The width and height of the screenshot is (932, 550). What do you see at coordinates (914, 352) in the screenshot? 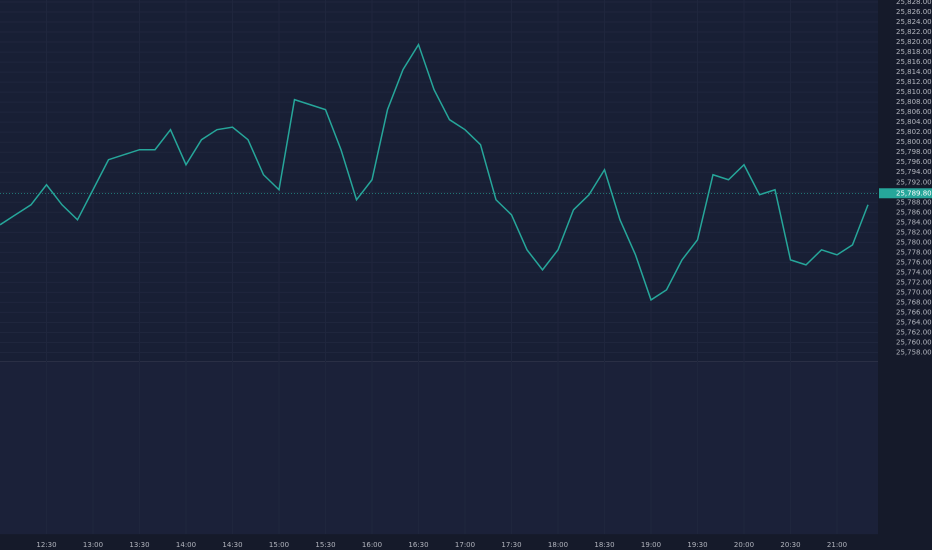
I see `y-tick-label: 25,758.00` at bounding box center [914, 352].